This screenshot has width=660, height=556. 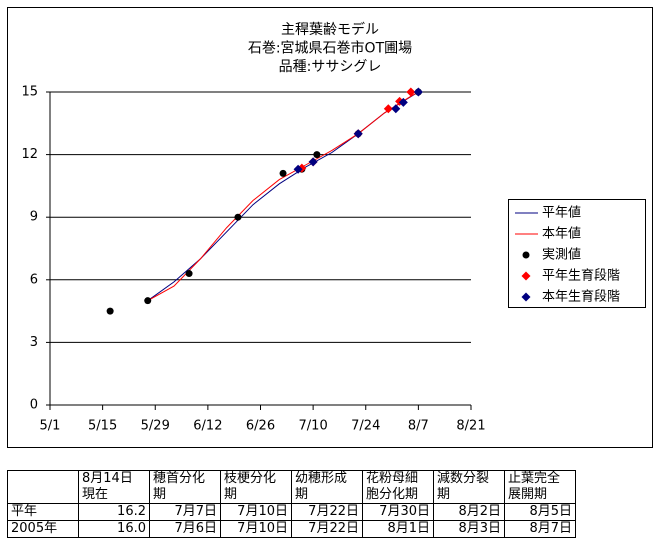 I want to click on corner-cell, so click(x=43, y=487).